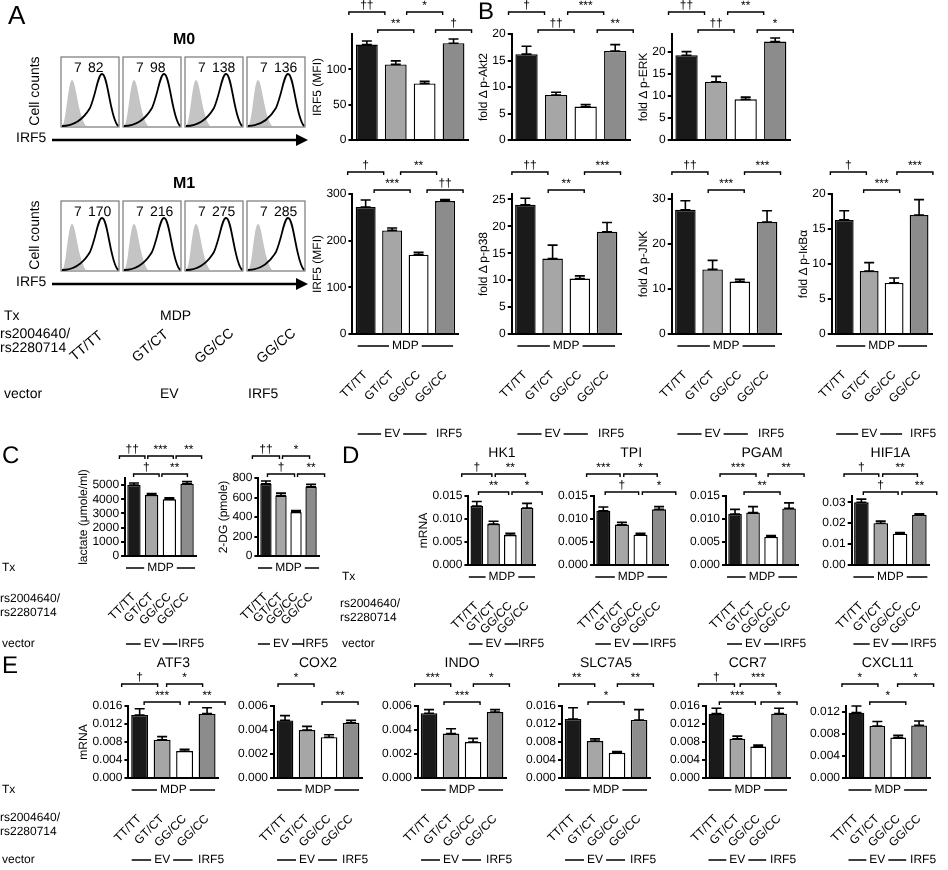 The image size is (948, 870). Describe the element at coordinates (10, 664) in the screenshot. I see `text: E` at that location.